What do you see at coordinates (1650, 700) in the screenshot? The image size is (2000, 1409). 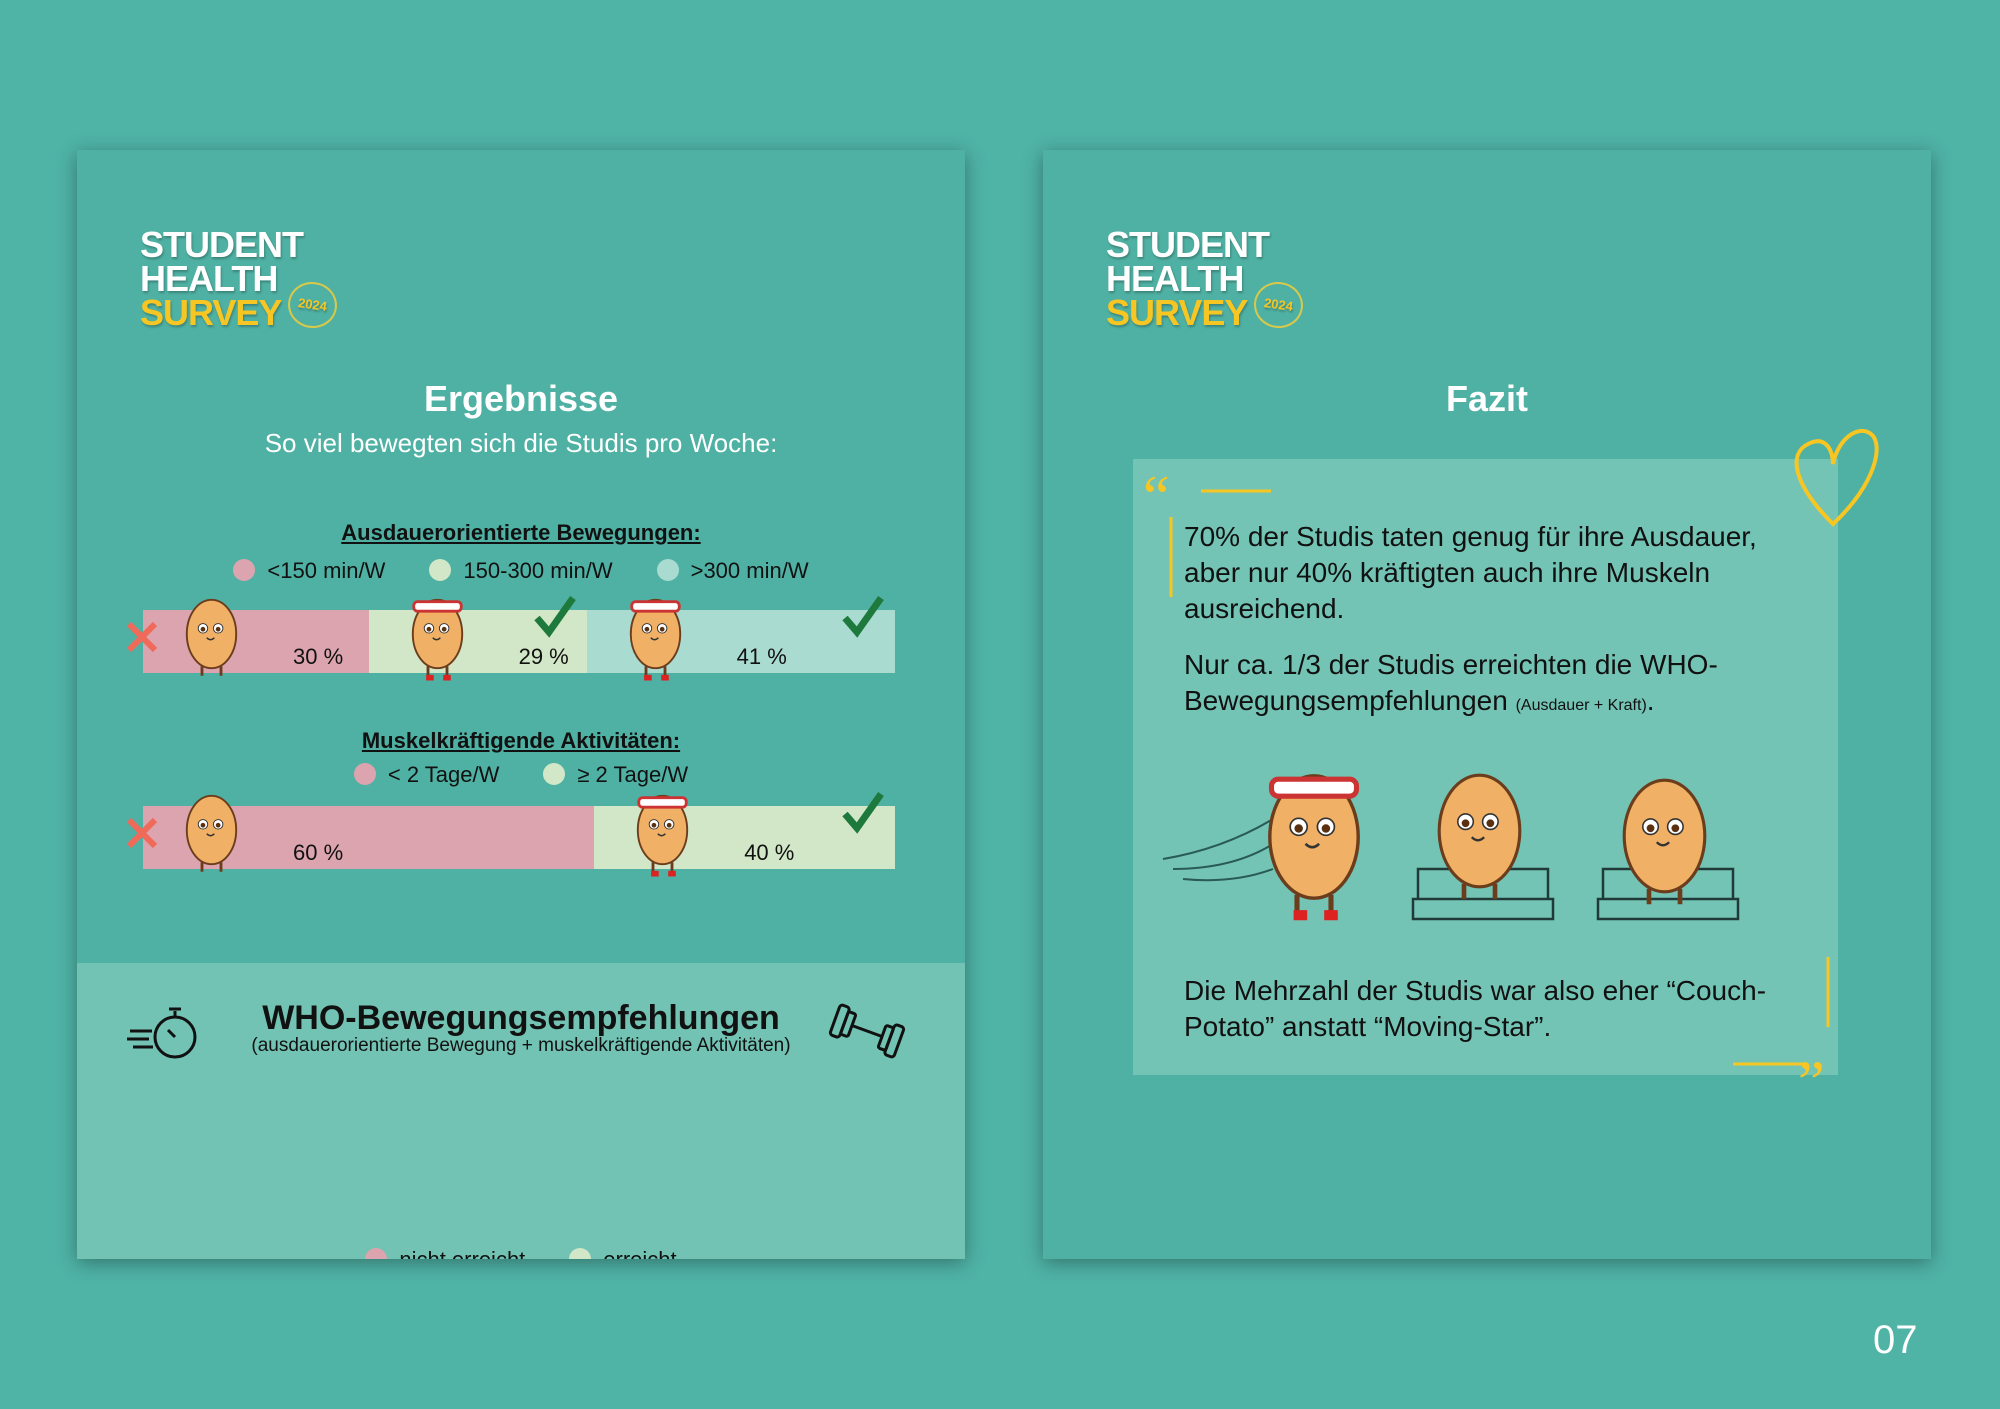 I see `p2-end: .` at bounding box center [1650, 700].